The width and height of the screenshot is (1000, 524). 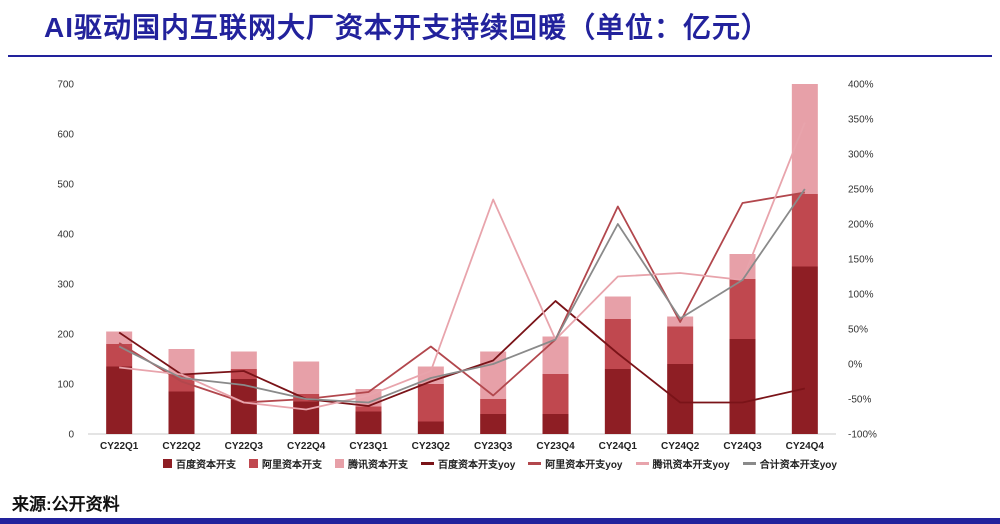 I want to click on footer-accent-bar, so click(x=500, y=521).